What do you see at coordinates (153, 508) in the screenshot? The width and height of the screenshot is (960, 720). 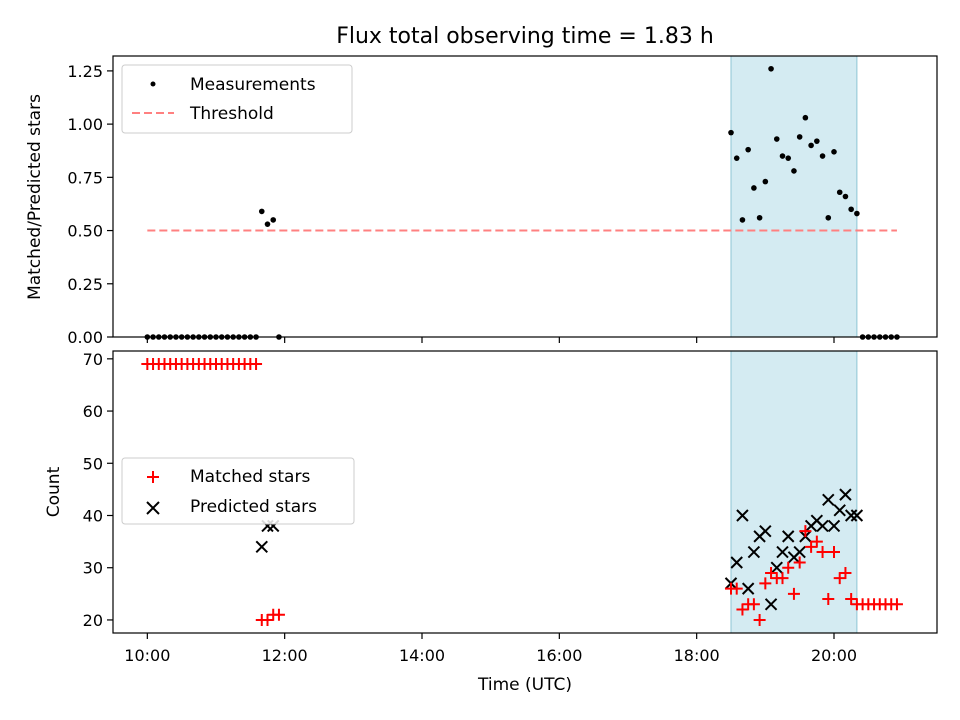 I see `legend-predicted-stars-marker` at bounding box center [153, 508].